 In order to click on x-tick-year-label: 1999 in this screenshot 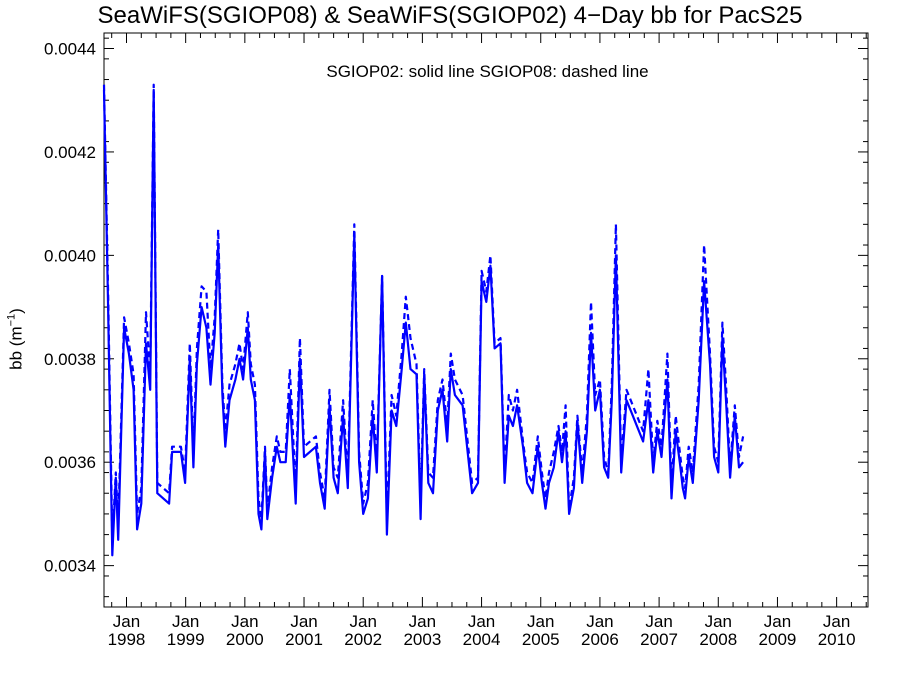, I will do `click(186, 639)`.